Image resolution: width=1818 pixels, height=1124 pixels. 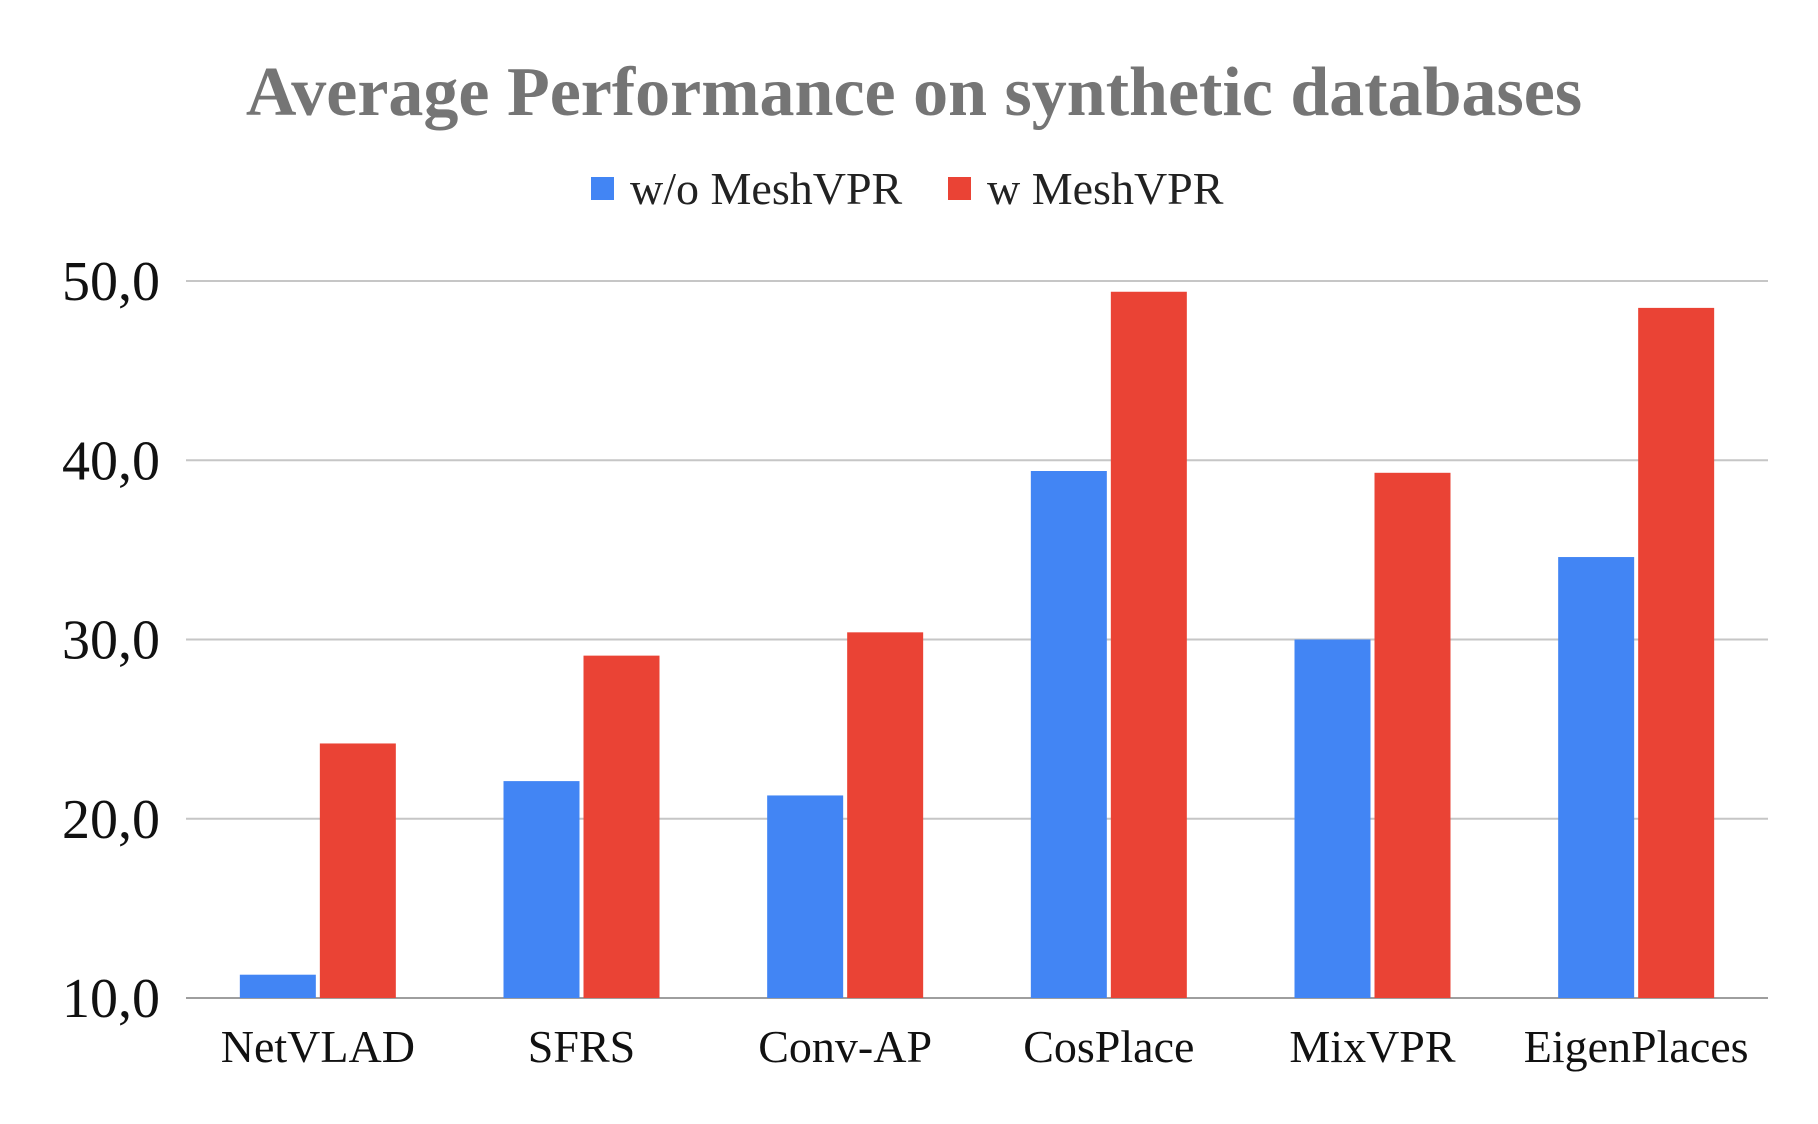 What do you see at coordinates (1148, 644) in the screenshot?
I see `bar-with-meshvpr-cosplace` at bounding box center [1148, 644].